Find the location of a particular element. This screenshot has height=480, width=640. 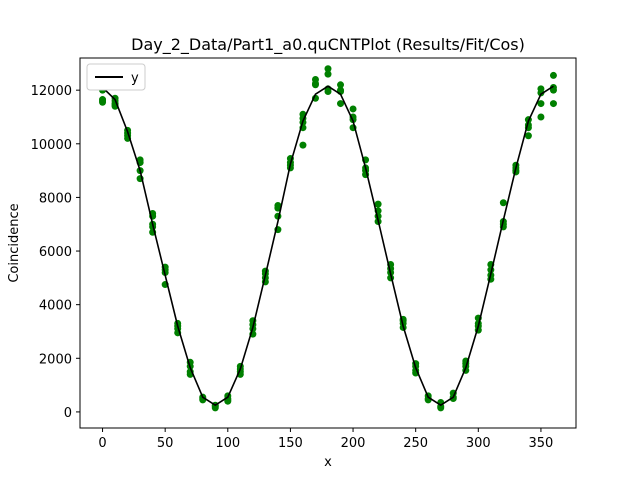

x-tick-label: 200 is located at coordinates (353, 443).